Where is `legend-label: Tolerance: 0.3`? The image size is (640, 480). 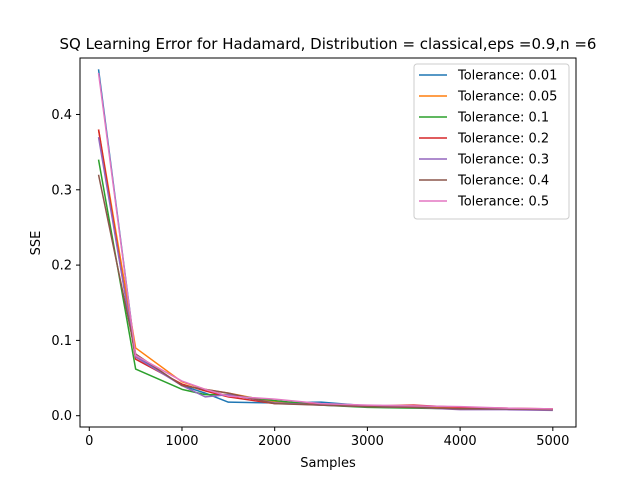
legend-label: Tolerance: 0.3 is located at coordinates (503, 160).